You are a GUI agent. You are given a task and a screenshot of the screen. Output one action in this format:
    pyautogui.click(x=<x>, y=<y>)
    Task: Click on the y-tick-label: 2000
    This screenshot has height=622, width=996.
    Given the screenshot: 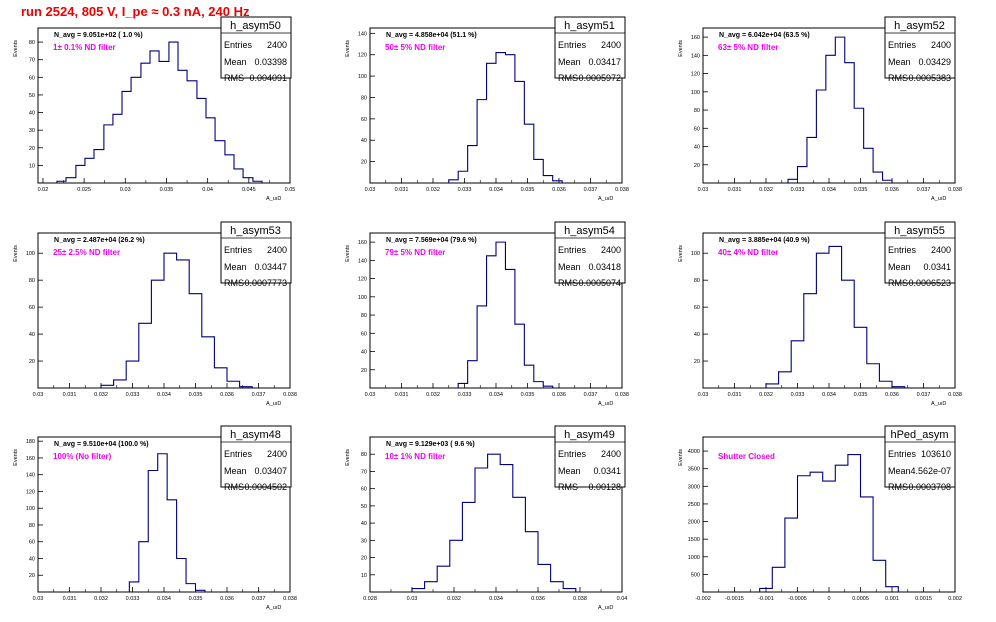 What is the action you would take?
    pyautogui.click(x=694, y=523)
    